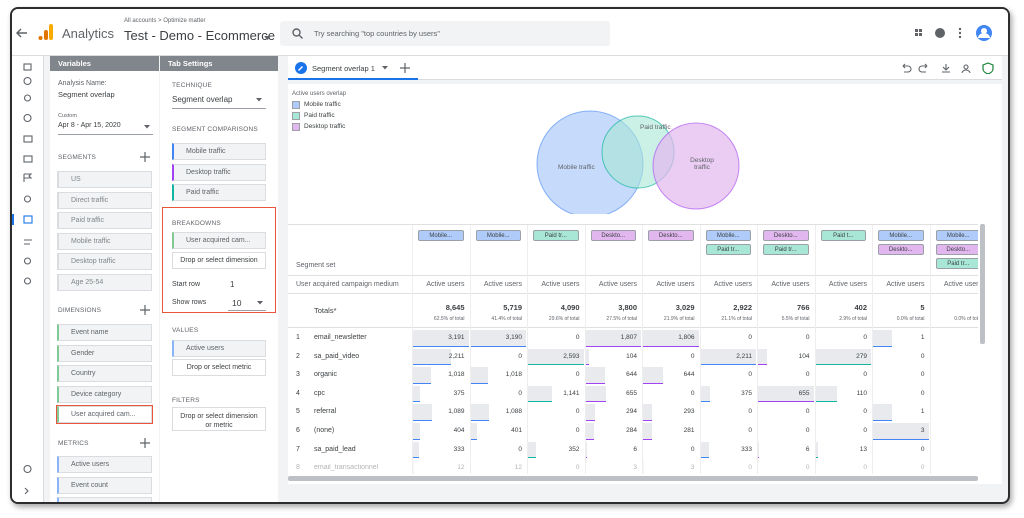  I want to click on row-index: 3, so click(298, 375).